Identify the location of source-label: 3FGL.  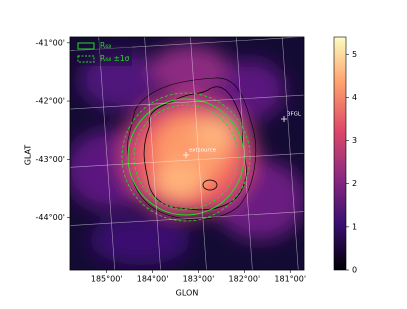
(294, 115).